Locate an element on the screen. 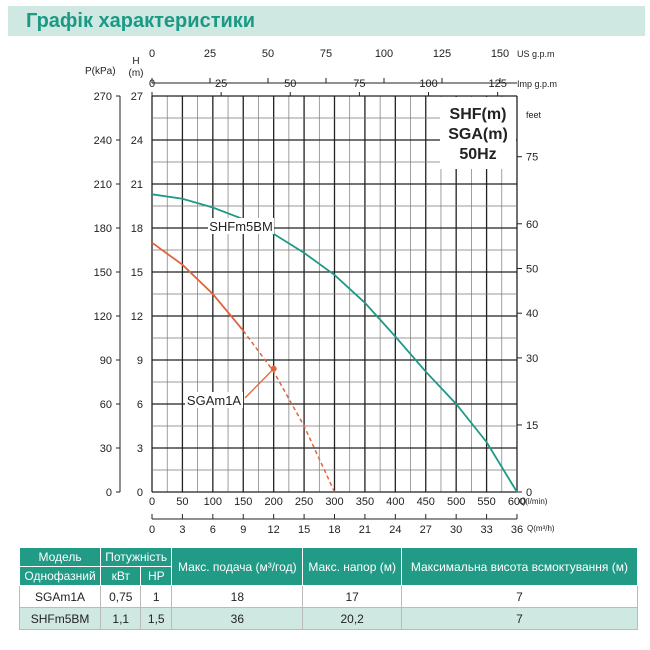 The width and height of the screenshot is (650, 650). header-kw: кВт is located at coordinates (121, 576).